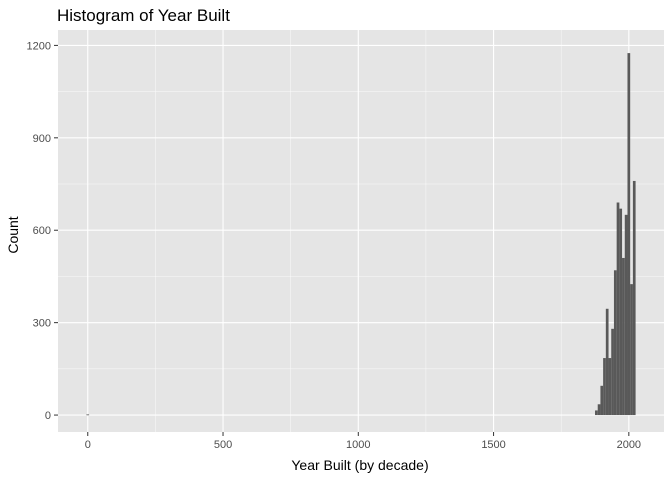 This screenshot has height=480, width=672. I want to click on chart-title: Histogram of Year Built, so click(143, 15).